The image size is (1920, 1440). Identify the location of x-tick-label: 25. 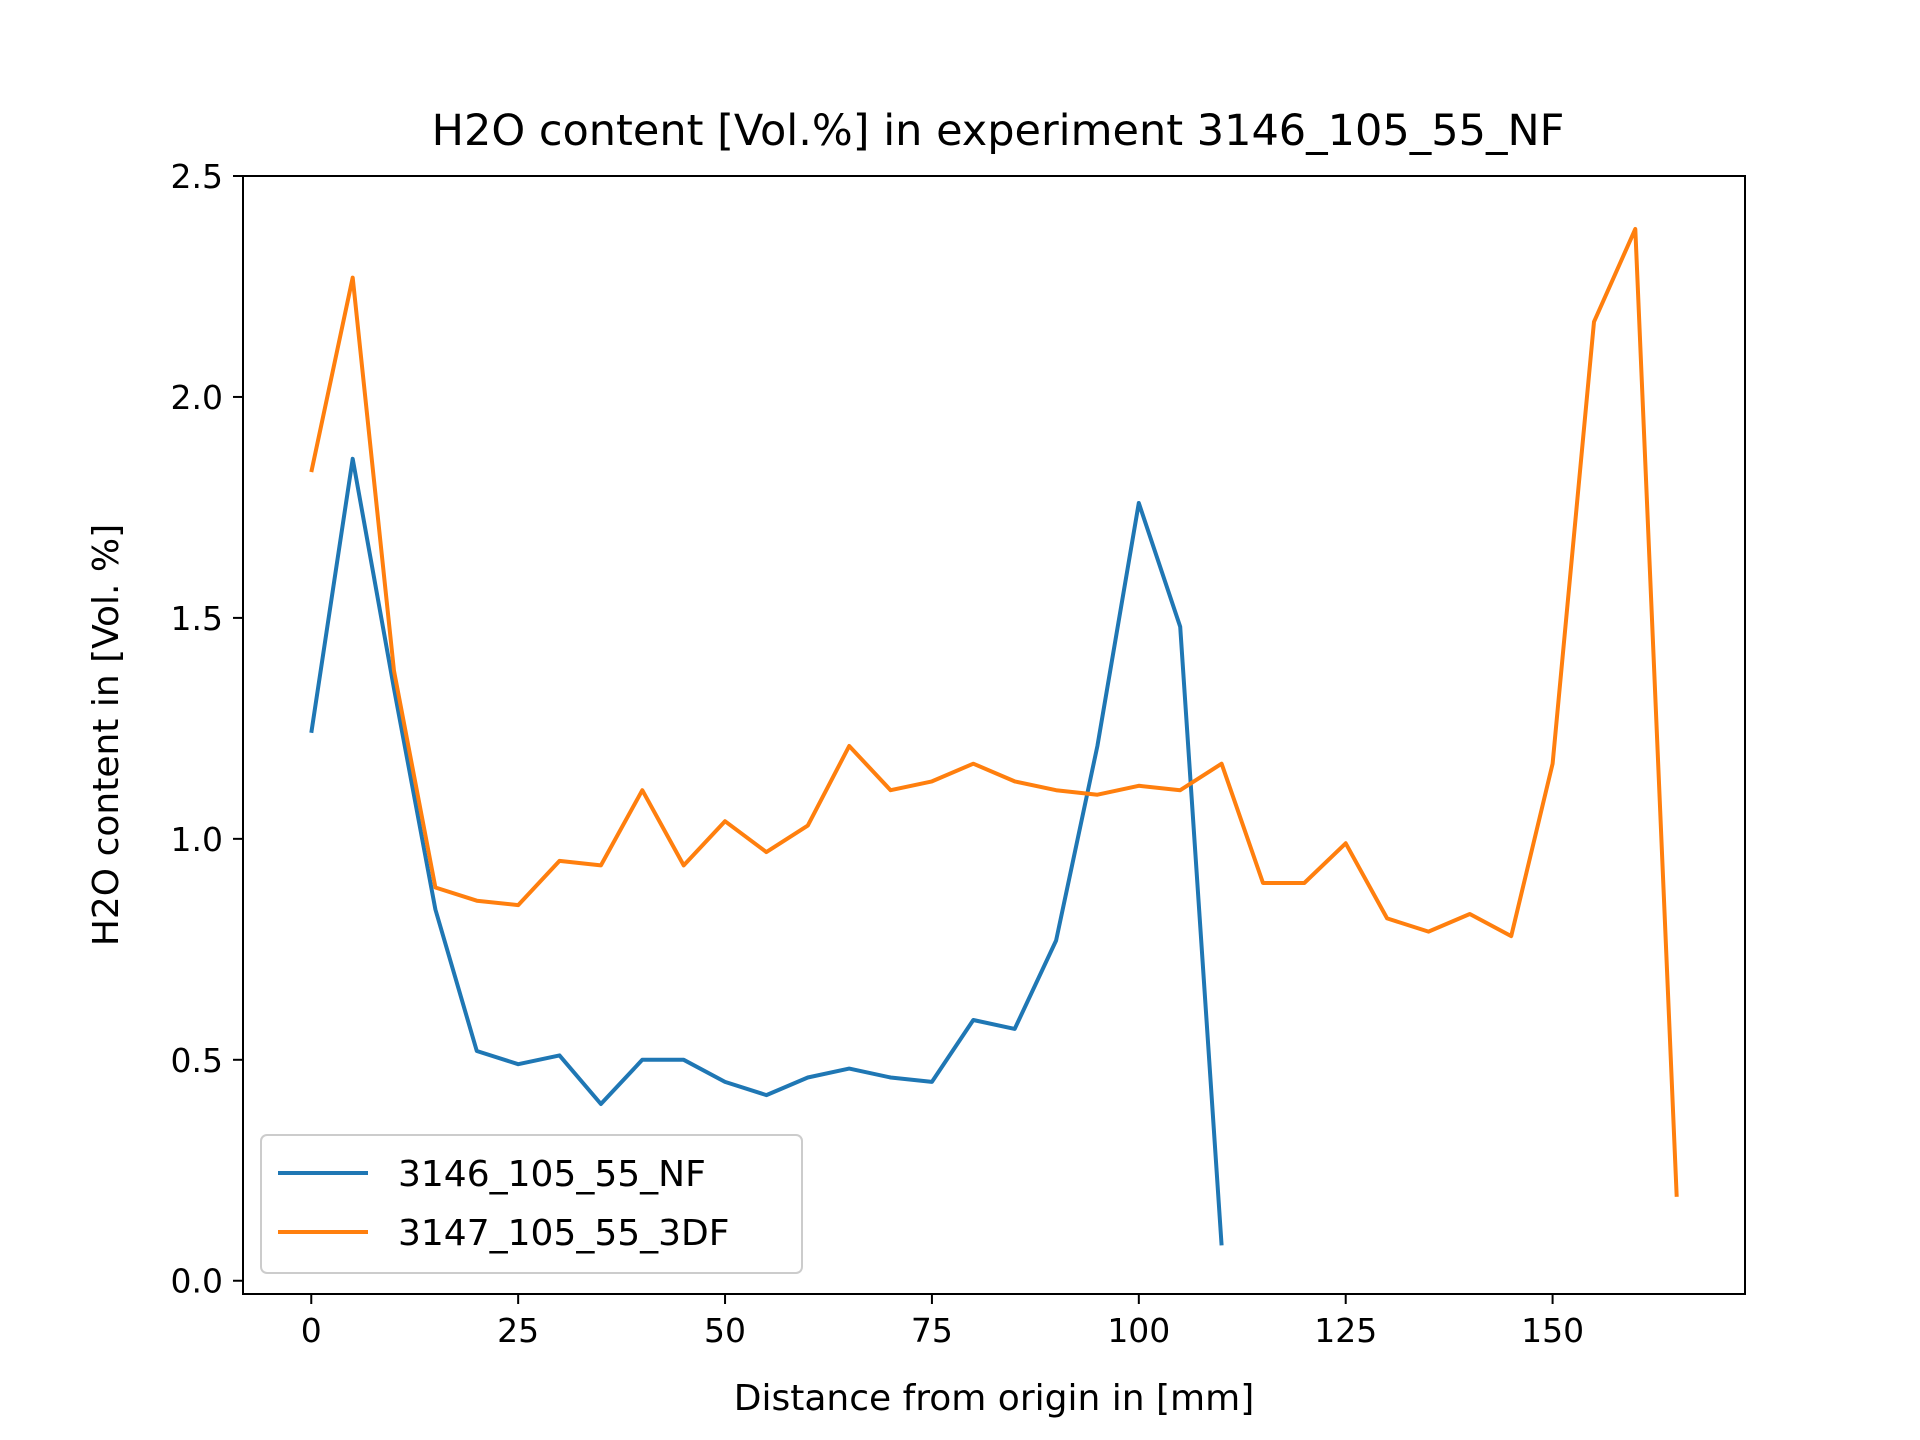
(518, 1330).